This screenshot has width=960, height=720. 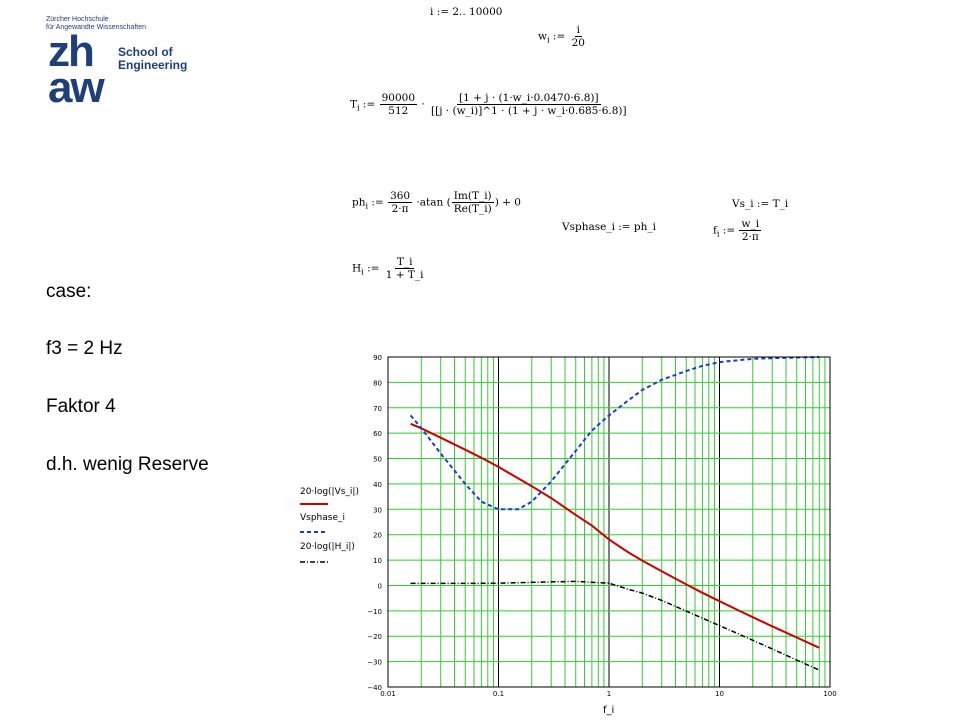 I want to click on y-tick-label: 10, so click(x=377, y=561).